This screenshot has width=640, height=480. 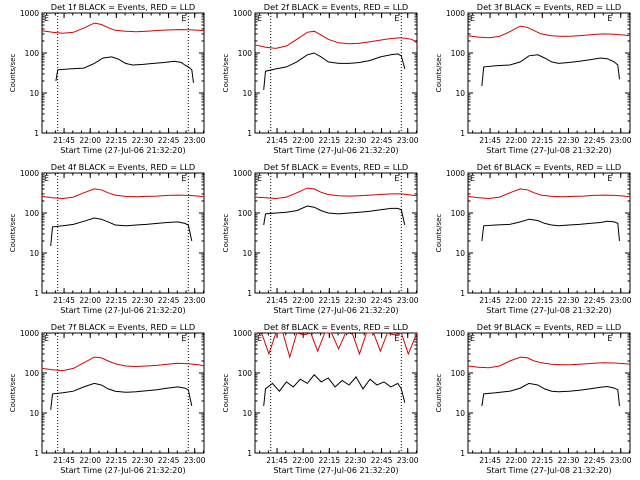 What do you see at coordinates (123, 327) in the screenshot?
I see `chart-title: Det 7f BLACK = Events, RED = LLD` at bounding box center [123, 327].